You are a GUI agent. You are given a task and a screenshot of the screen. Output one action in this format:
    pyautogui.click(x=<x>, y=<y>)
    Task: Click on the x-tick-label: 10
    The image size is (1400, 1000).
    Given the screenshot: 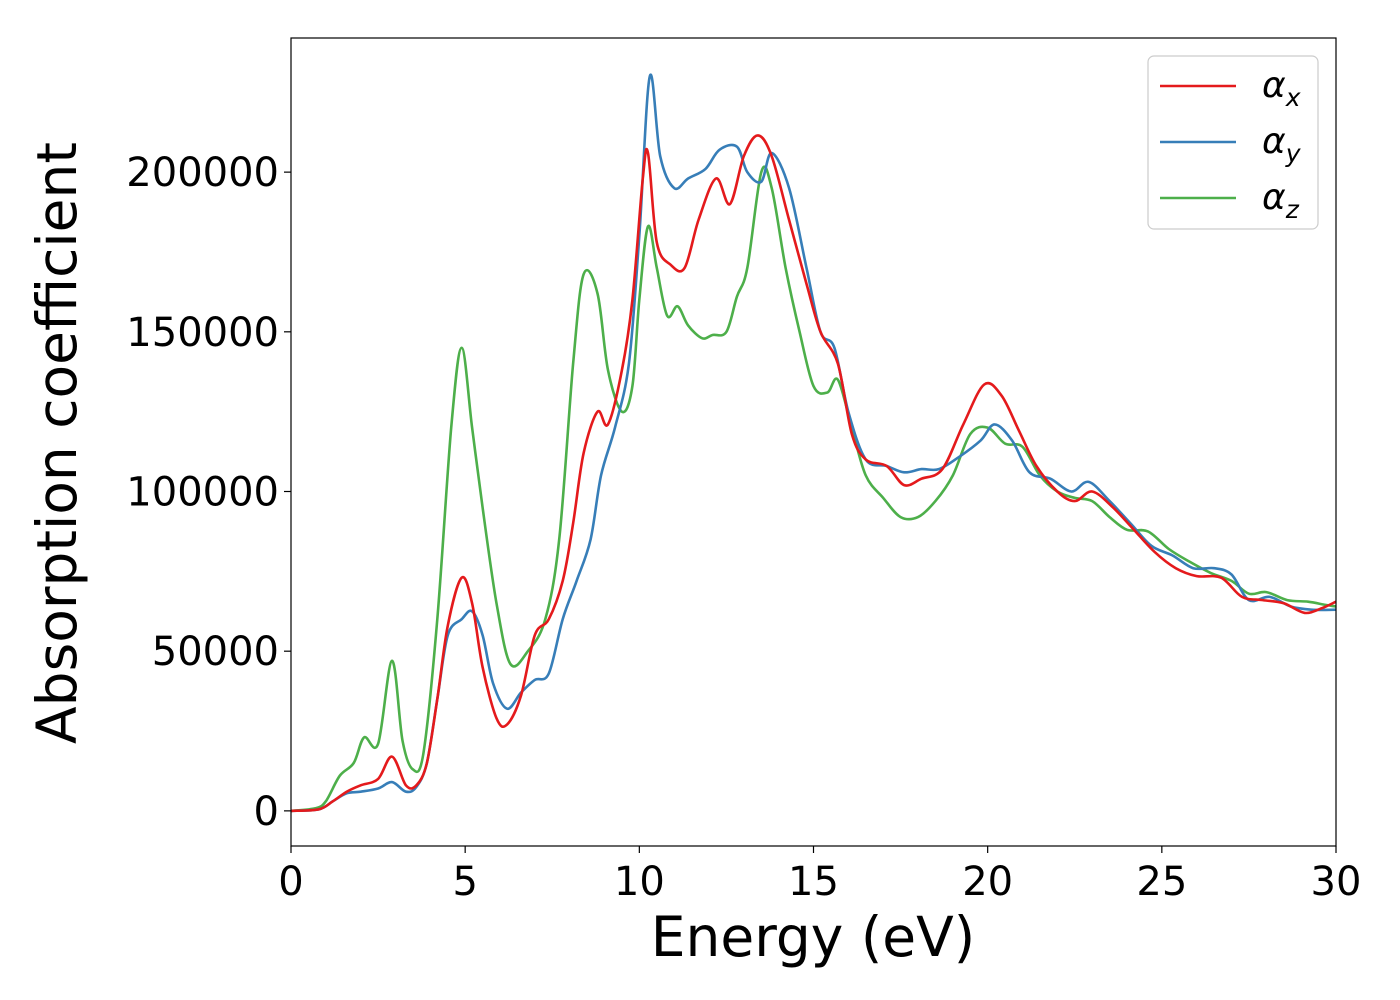 What is the action you would take?
    pyautogui.click(x=639, y=882)
    